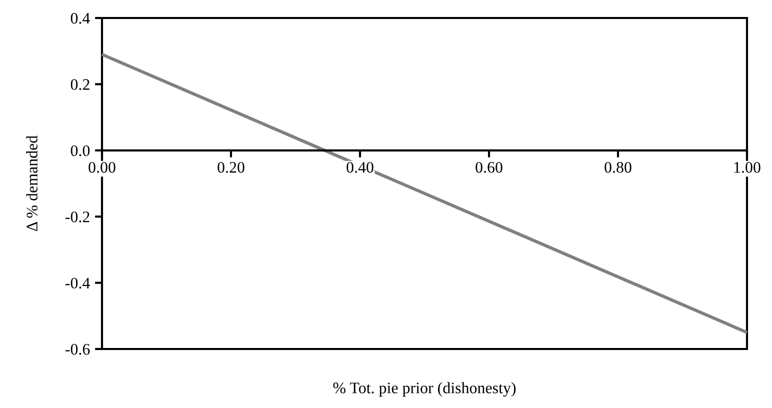 The height and width of the screenshot is (408, 772). I want to click on y-tick-label: -0.4, so click(78, 283).